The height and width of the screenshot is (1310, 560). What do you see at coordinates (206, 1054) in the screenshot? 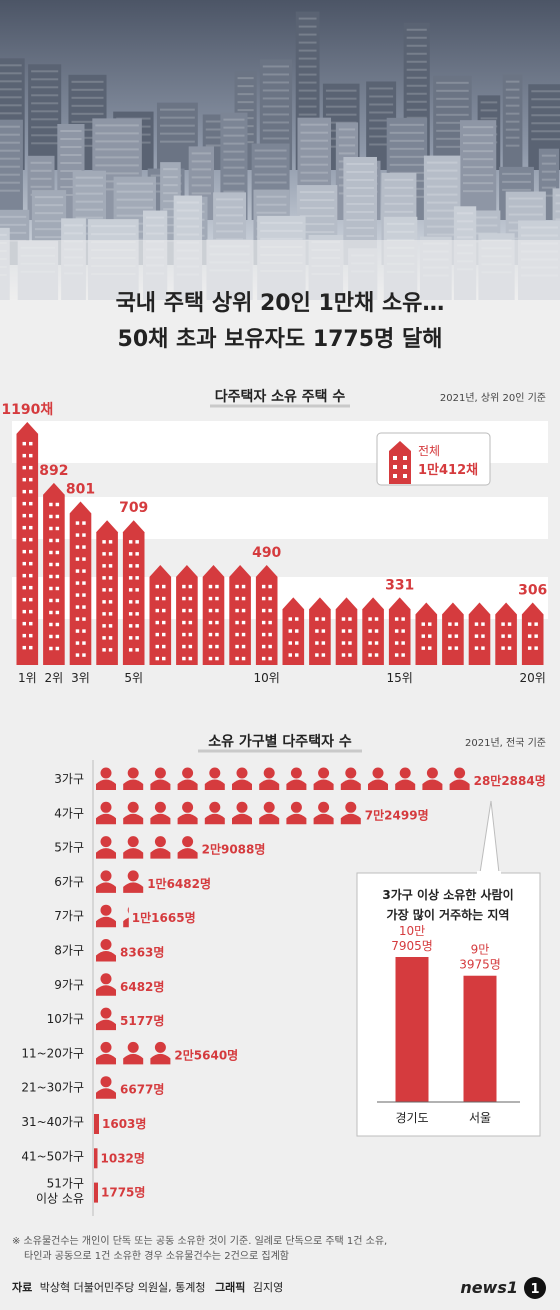
I see `value-label: 2만5640명` at bounding box center [206, 1054].